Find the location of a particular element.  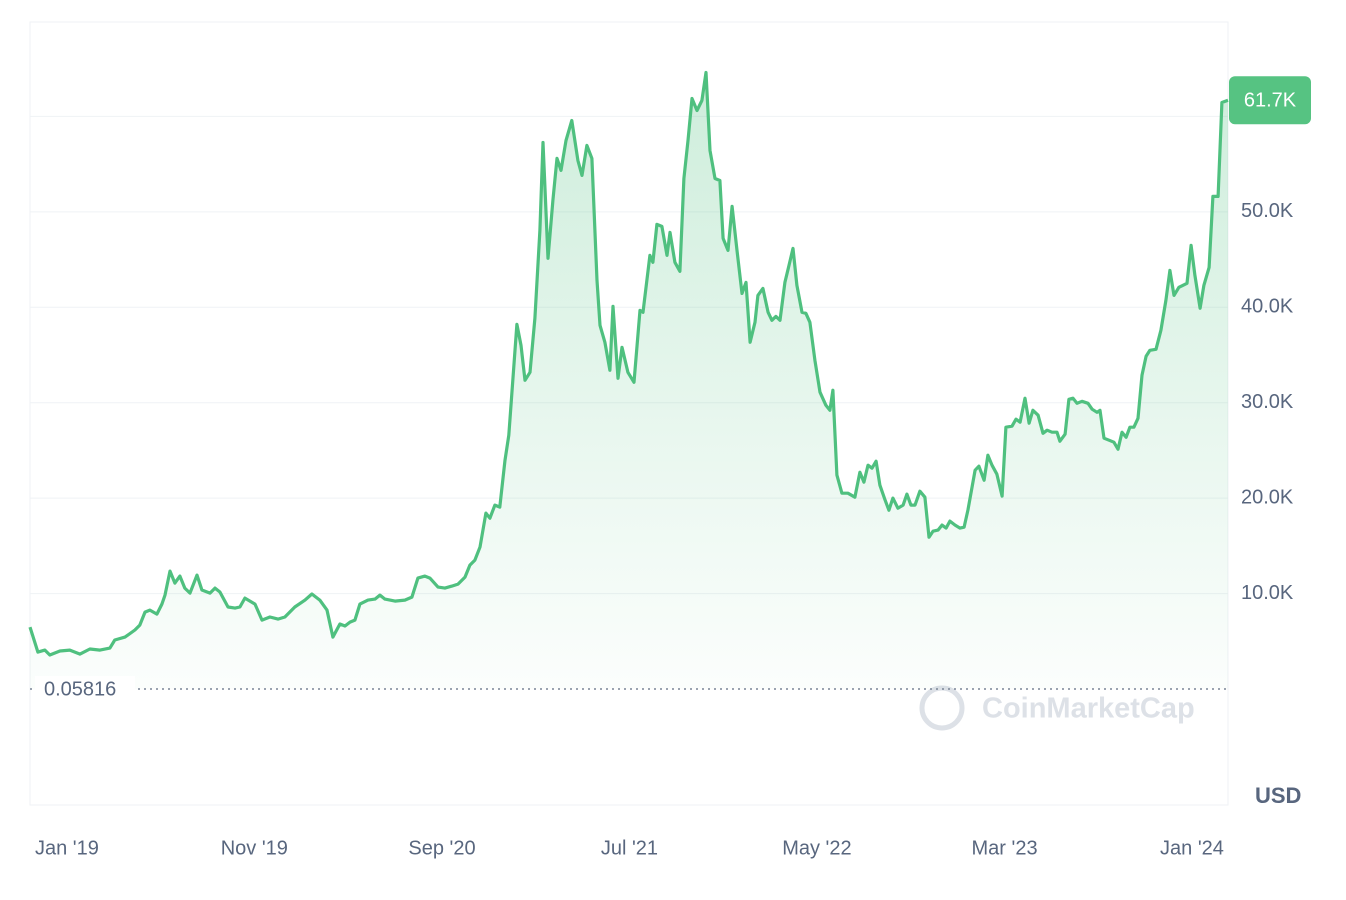

x-tick-label: Sep '20 is located at coordinates (441, 848).